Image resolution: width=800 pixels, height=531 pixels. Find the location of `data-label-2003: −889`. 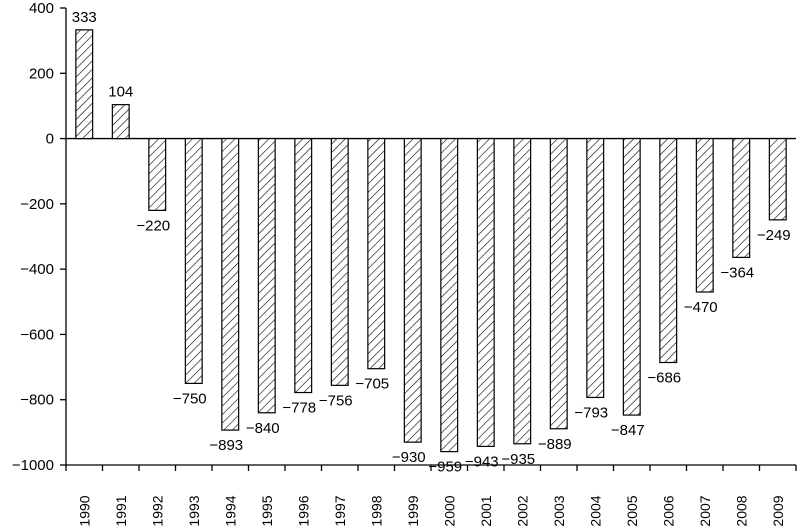

data-label-2003: −889 is located at coordinates (555, 444).